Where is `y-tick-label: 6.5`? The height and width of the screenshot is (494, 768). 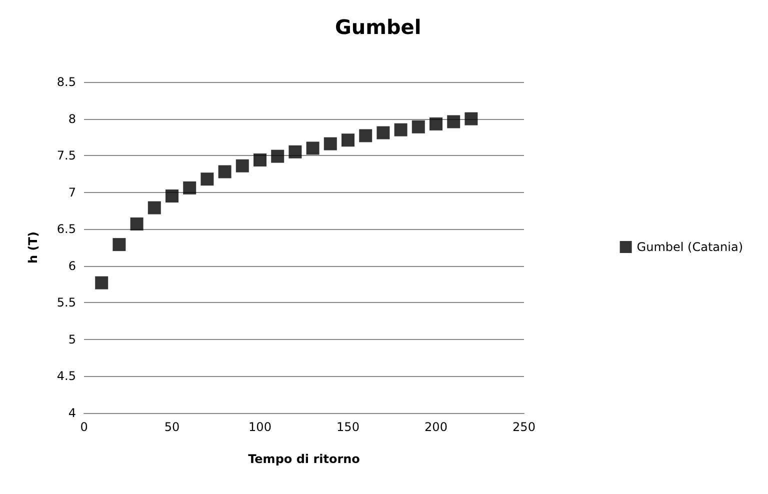 y-tick-label: 6.5 is located at coordinates (66, 229).